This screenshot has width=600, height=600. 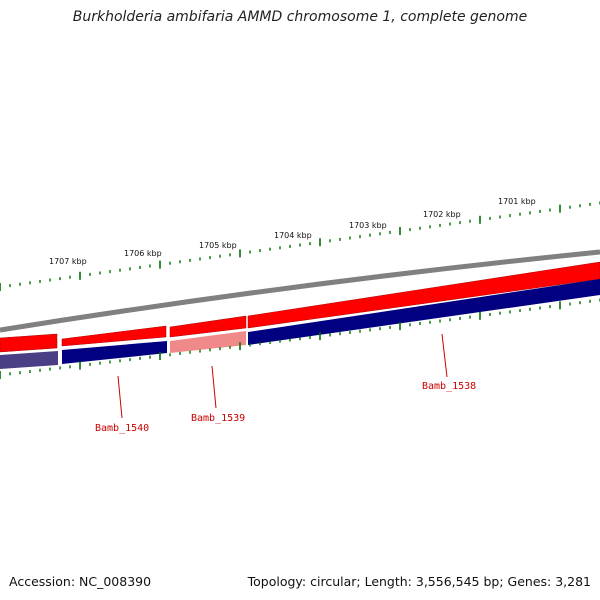 What do you see at coordinates (293, 235) in the screenshot?
I see `kbp-label-1704: 1704 kbp` at bounding box center [293, 235].